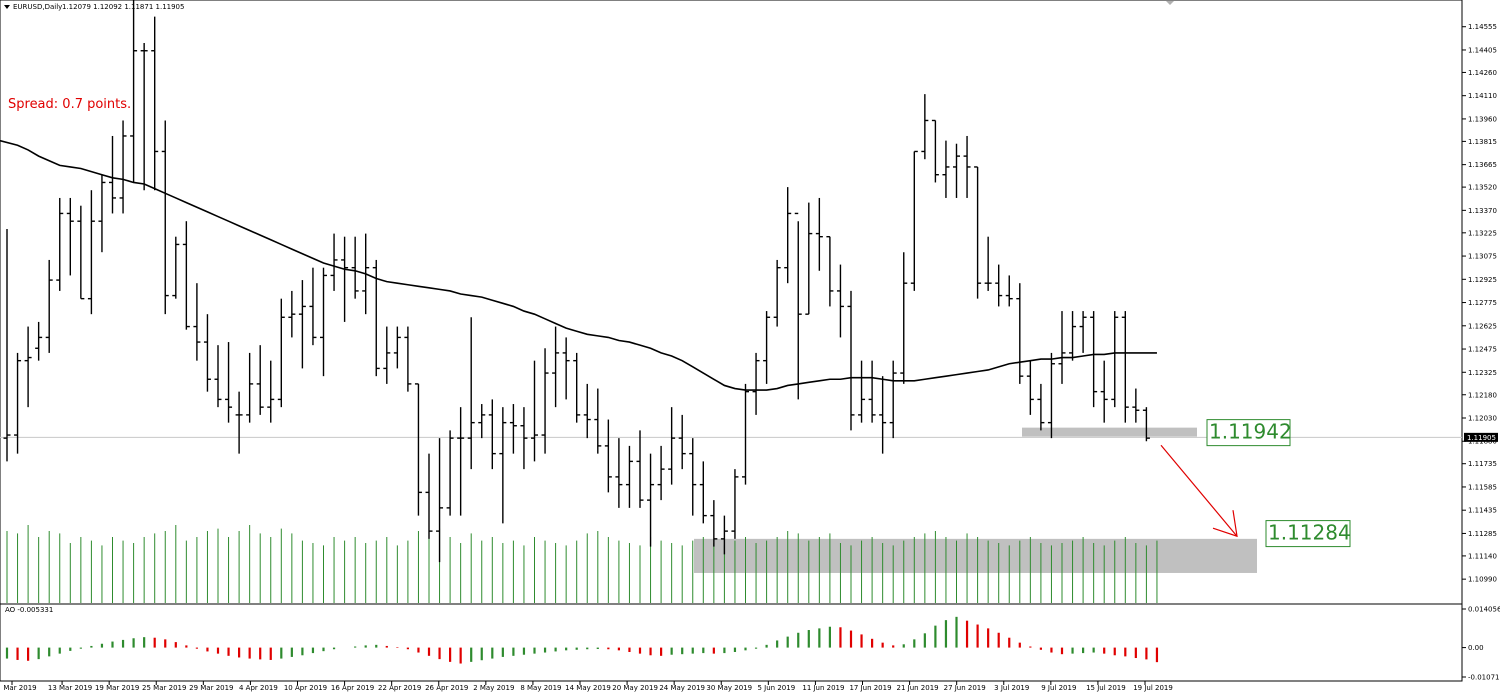 This screenshot has height=699, width=1500. I want to click on spread-label: Spread: 0.7 points., so click(69, 104).